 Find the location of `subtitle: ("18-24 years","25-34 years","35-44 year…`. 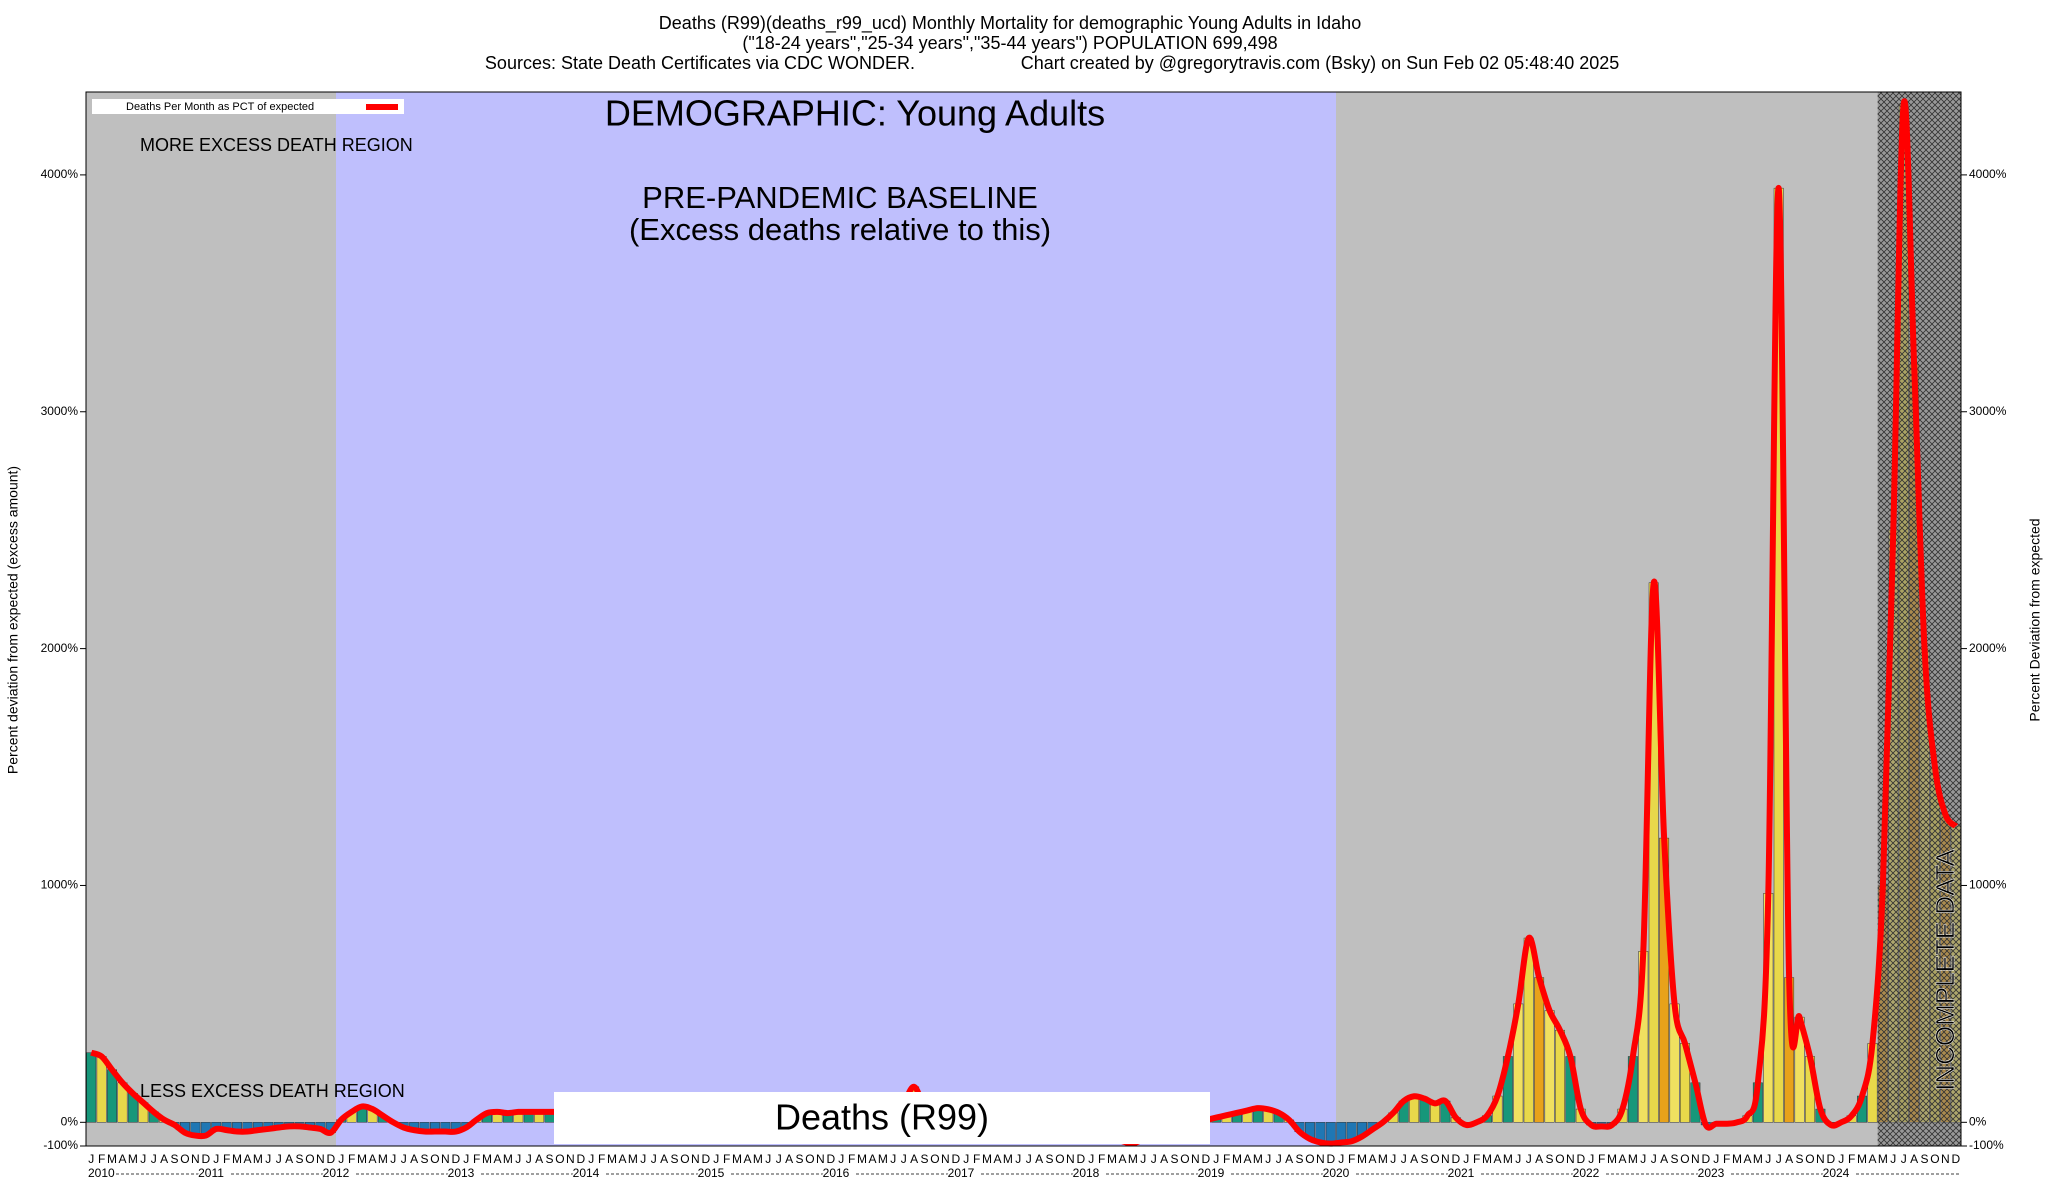

subtitle: ("18-24 years","25-34 years","35-44 year… is located at coordinates (1009, 43).